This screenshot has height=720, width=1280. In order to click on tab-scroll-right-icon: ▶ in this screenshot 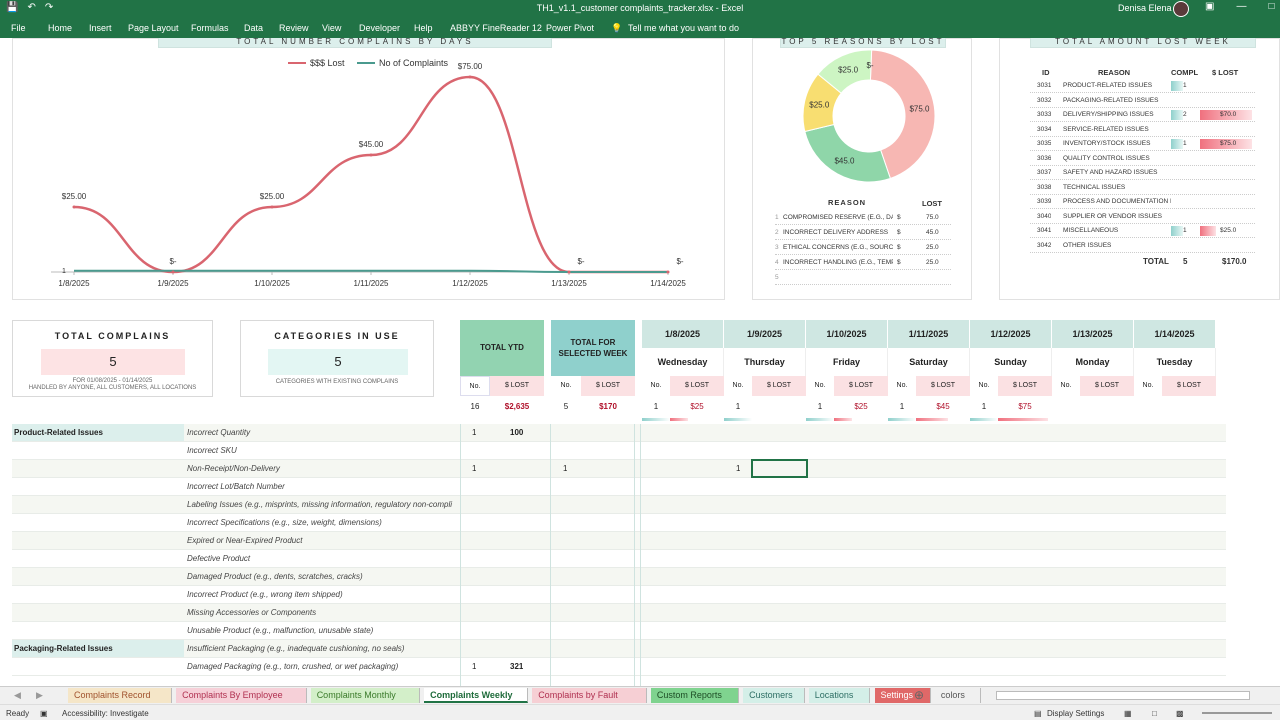, I will do `click(39, 695)`.